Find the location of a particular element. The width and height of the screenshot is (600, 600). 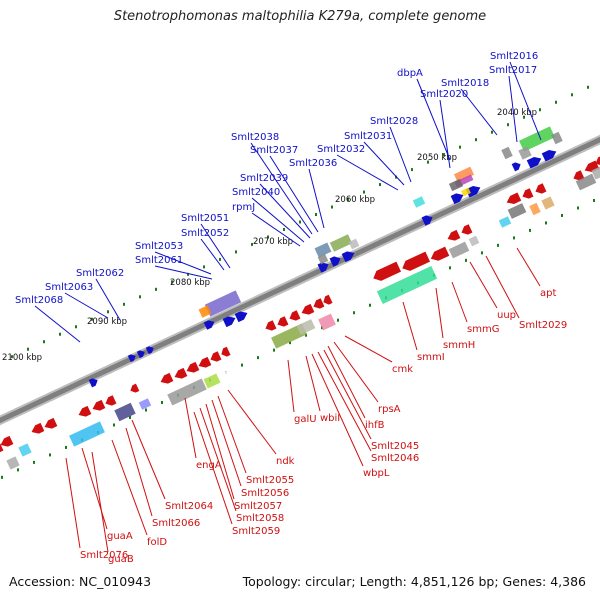

forward-gene-label: Smlt2028 is located at coordinates (394, 121).